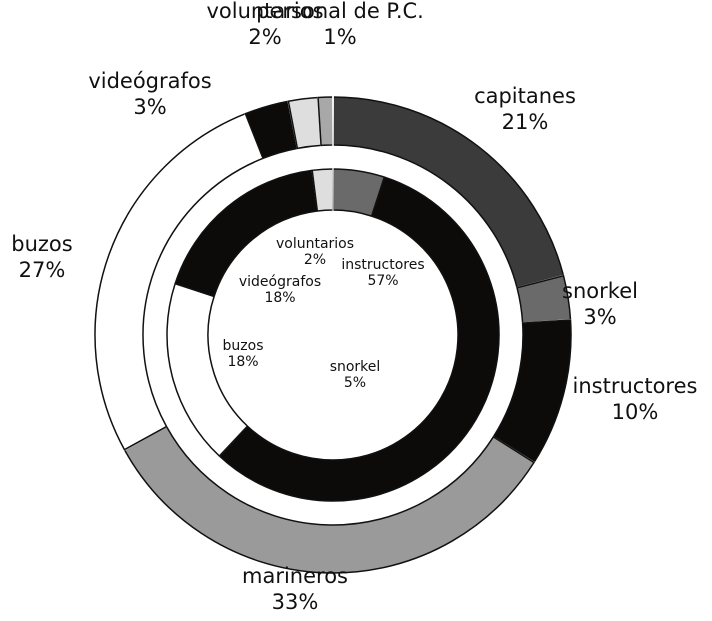 The height and width of the screenshot is (621, 712). Describe the element at coordinates (635, 412) in the screenshot. I see `segment-value-label: 10%` at that location.